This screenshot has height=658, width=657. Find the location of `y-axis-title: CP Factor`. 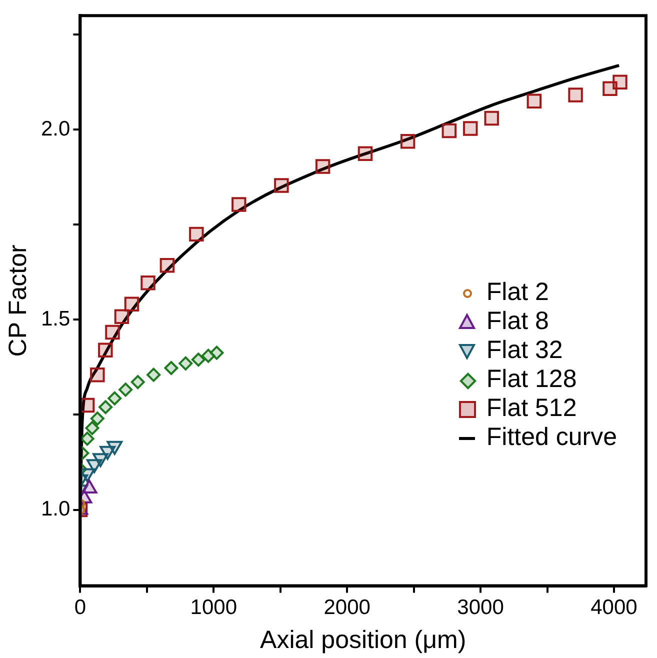

y-axis-title: CP Factor is located at coordinates (18, 300).